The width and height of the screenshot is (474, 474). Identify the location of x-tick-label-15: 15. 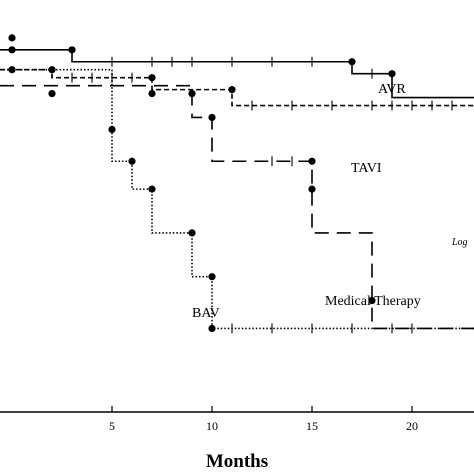
(312, 426).